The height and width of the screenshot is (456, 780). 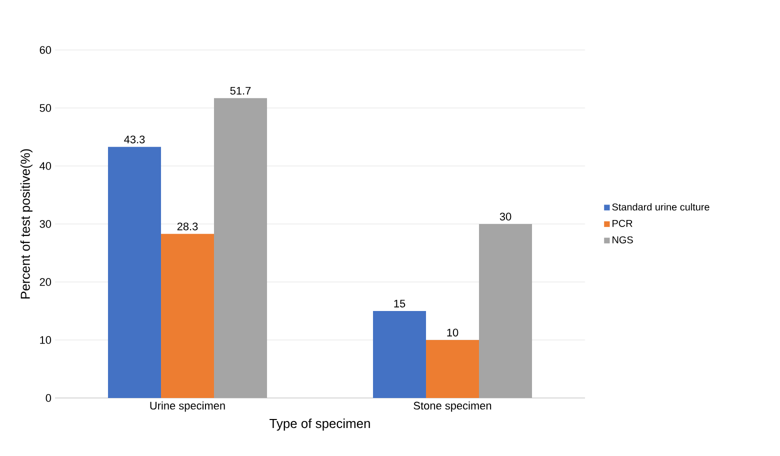 I want to click on y-tick-label: 0, so click(x=49, y=398).